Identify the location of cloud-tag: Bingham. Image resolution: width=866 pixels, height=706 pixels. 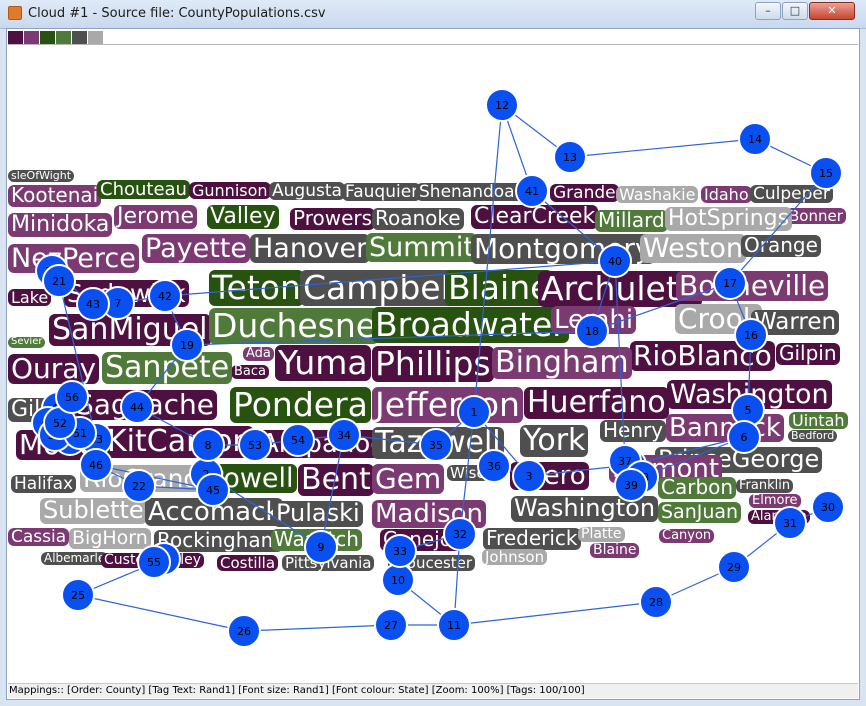
(562, 363).